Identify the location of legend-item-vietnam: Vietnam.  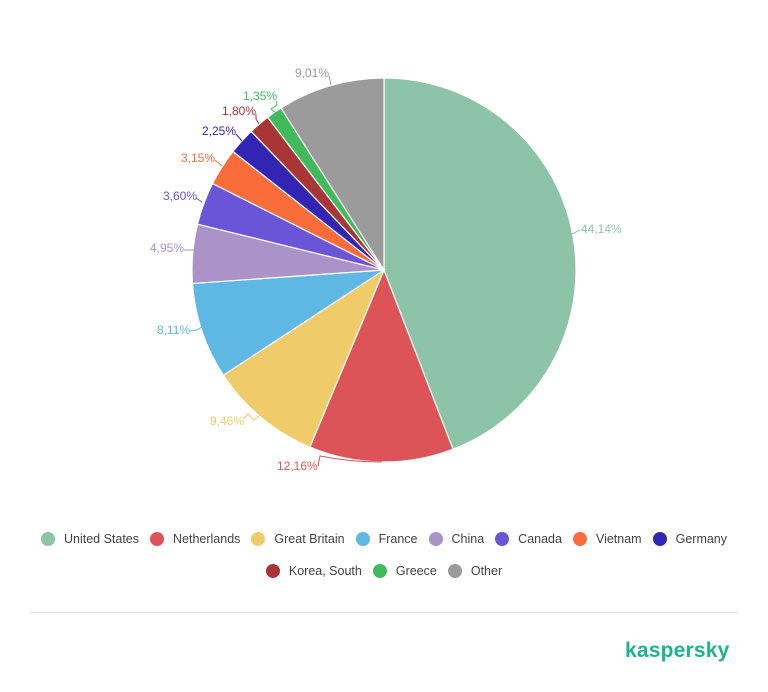
(607, 539).